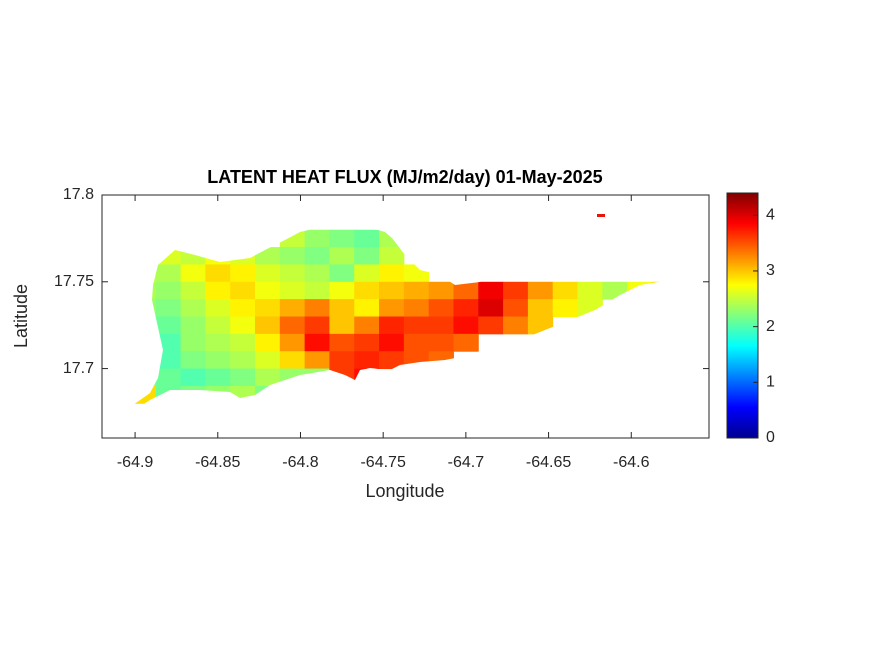 The image size is (875, 656). I want to click on x-tick-label: -64.85, so click(217, 462).